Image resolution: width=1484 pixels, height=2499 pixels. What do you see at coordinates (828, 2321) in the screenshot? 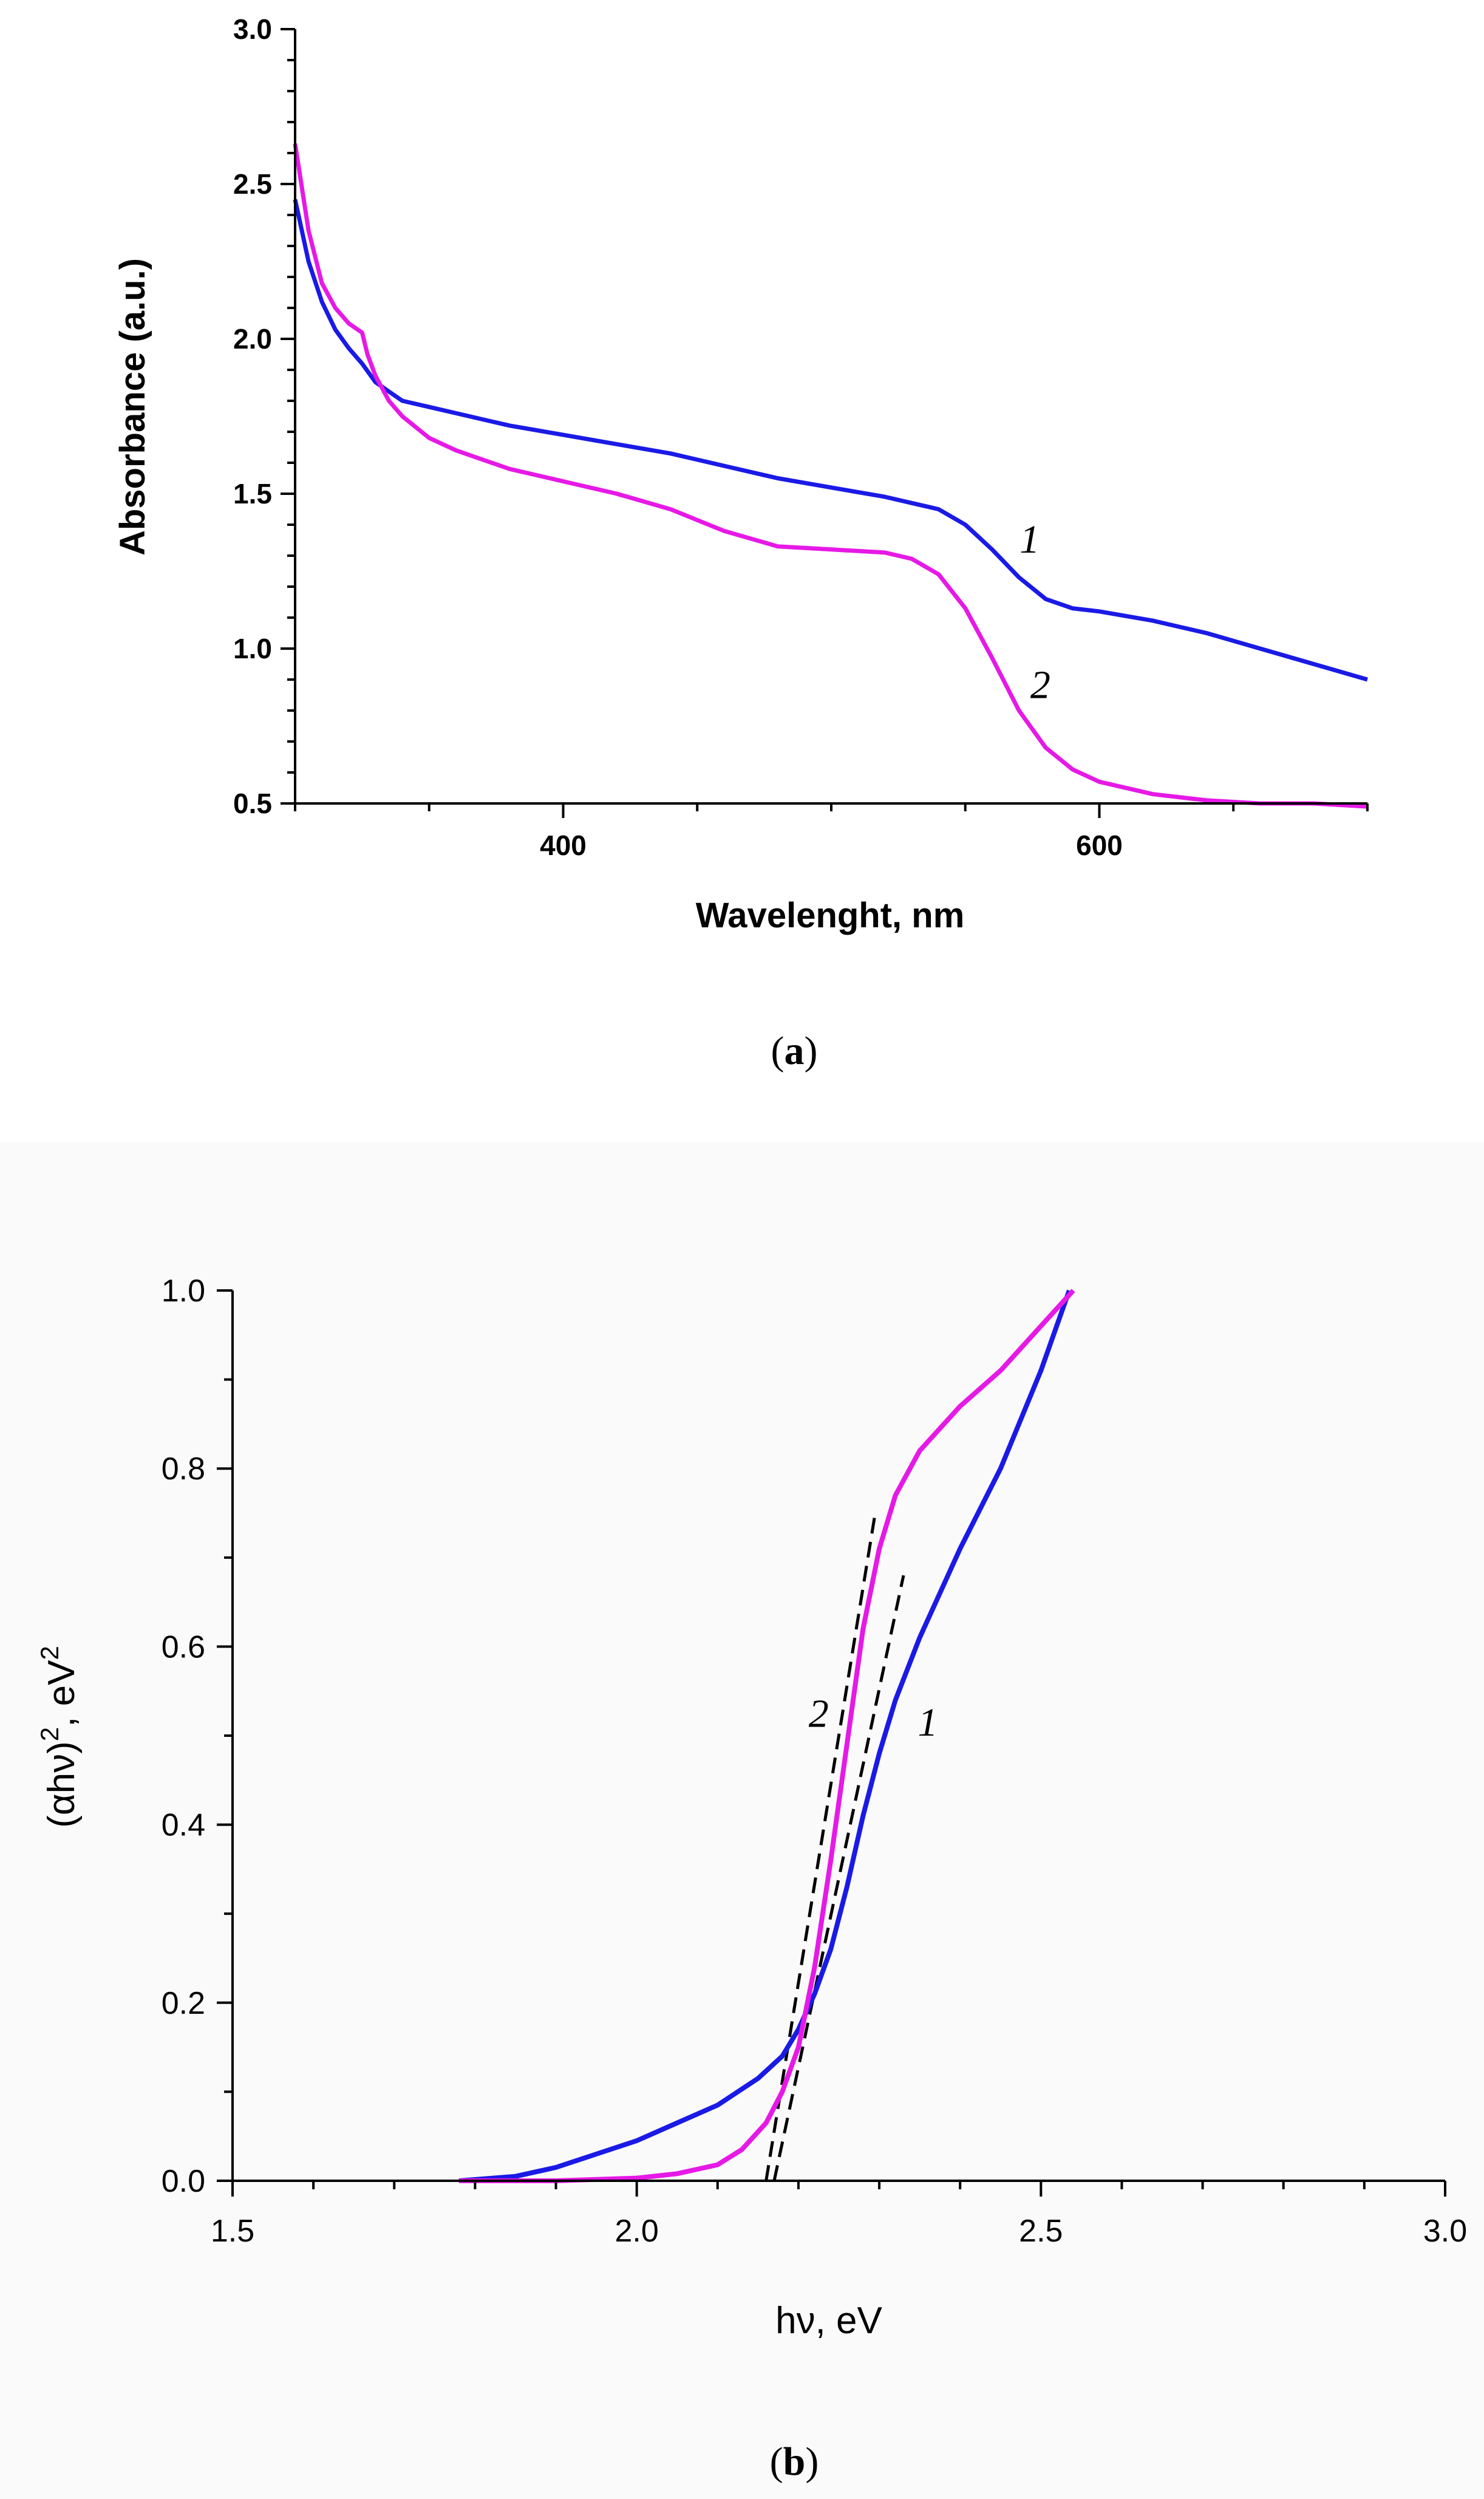
I see `panel-b-x-axis-title: hν, eV` at bounding box center [828, 2321].